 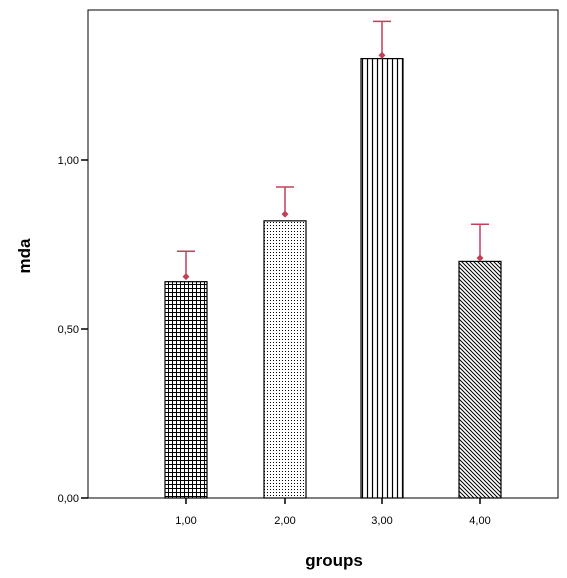 I want to click on x-tick-label: 2,00, so click(x=284, y=521).